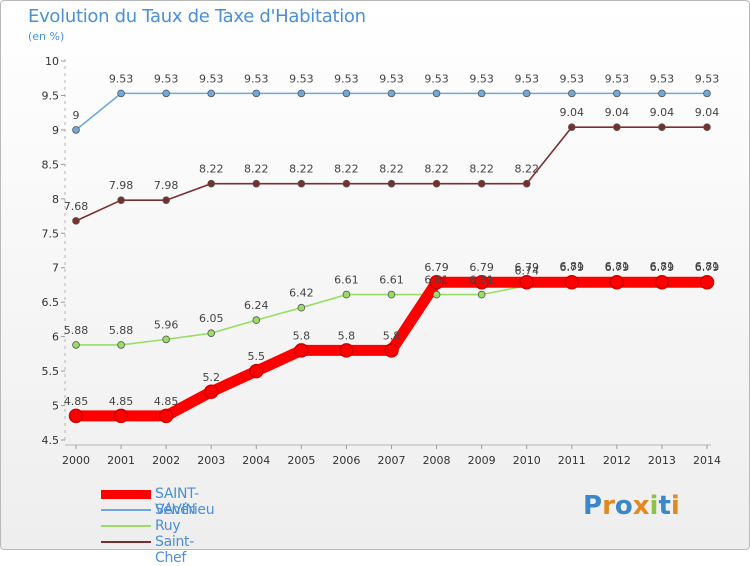 The height and width of the screenshot is (566, 750). What do you see at coordinates (51, 164) in the screenshot?
I see `y-tick-label: 8.5` at bounding box center [51, 164].